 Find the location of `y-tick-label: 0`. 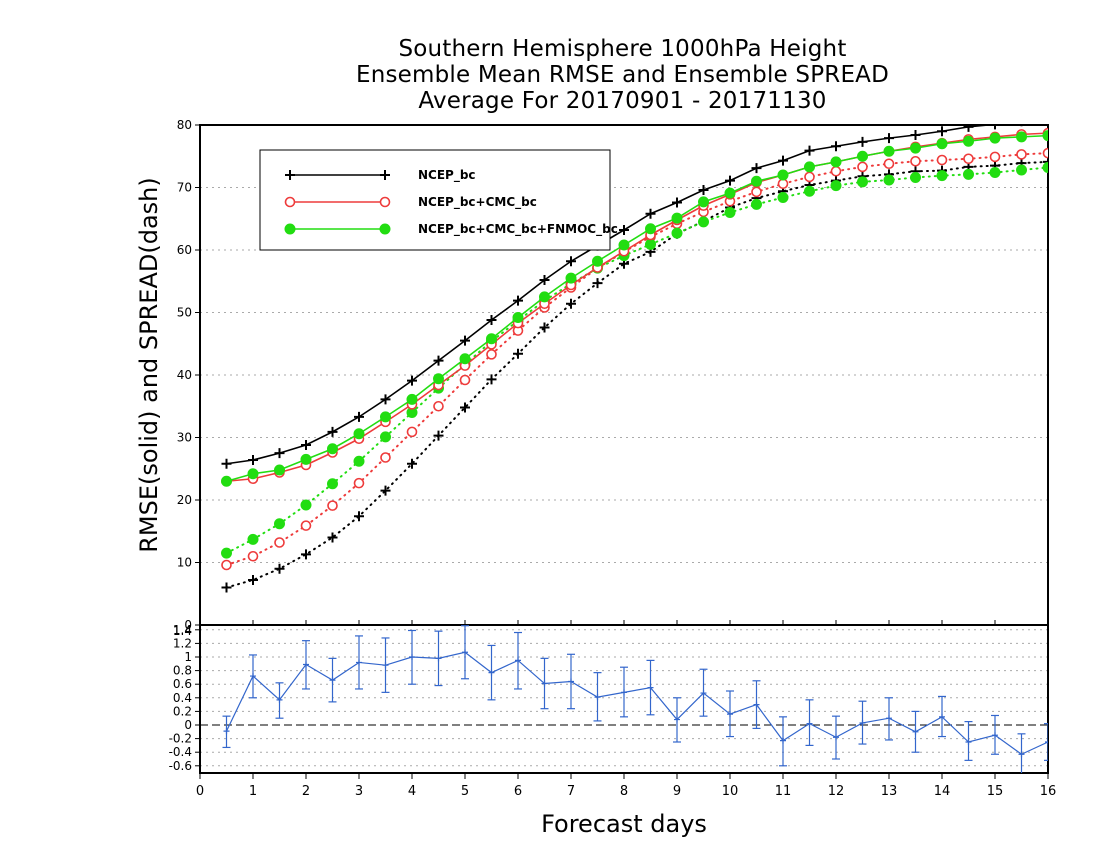

y-tick-label: 0 is located at coordinates (188, 625).